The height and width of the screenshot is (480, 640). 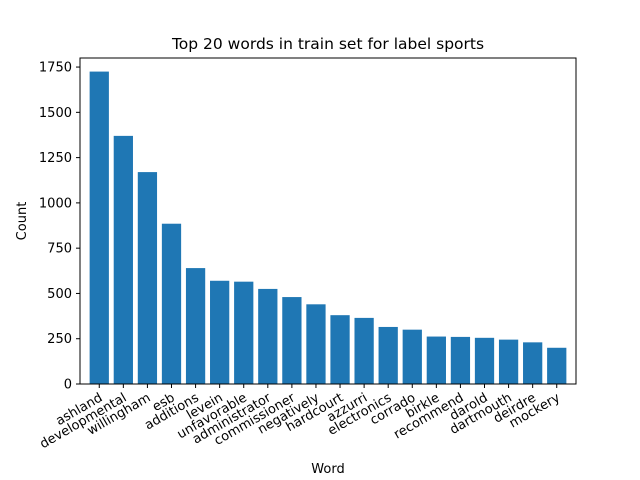 I want to click on y-tick-label: 500, so click(x=59, y=294).